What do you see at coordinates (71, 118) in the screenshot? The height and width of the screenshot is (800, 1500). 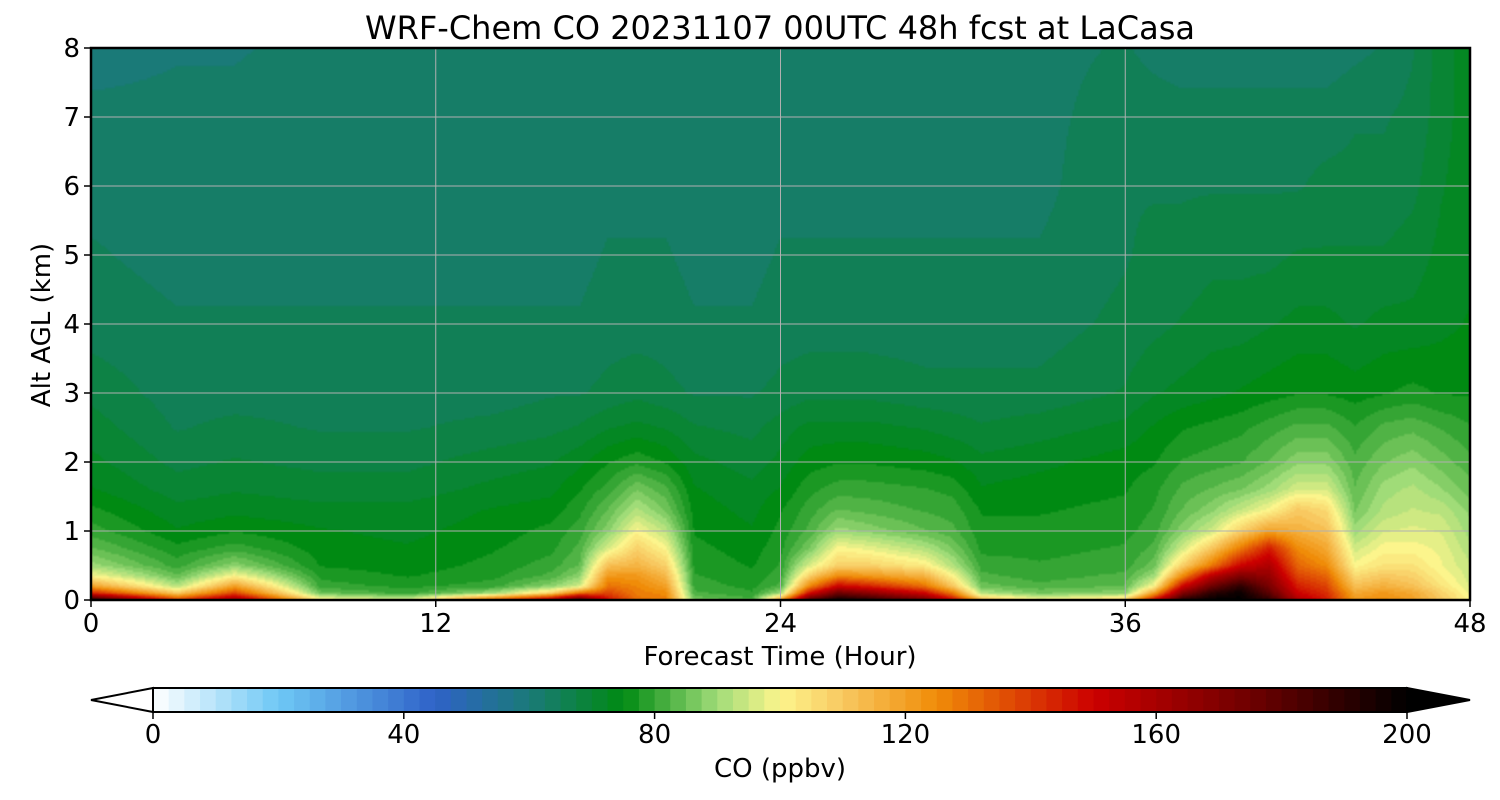 I see `y-tick-label: 7` at bounding box center [71, 118].